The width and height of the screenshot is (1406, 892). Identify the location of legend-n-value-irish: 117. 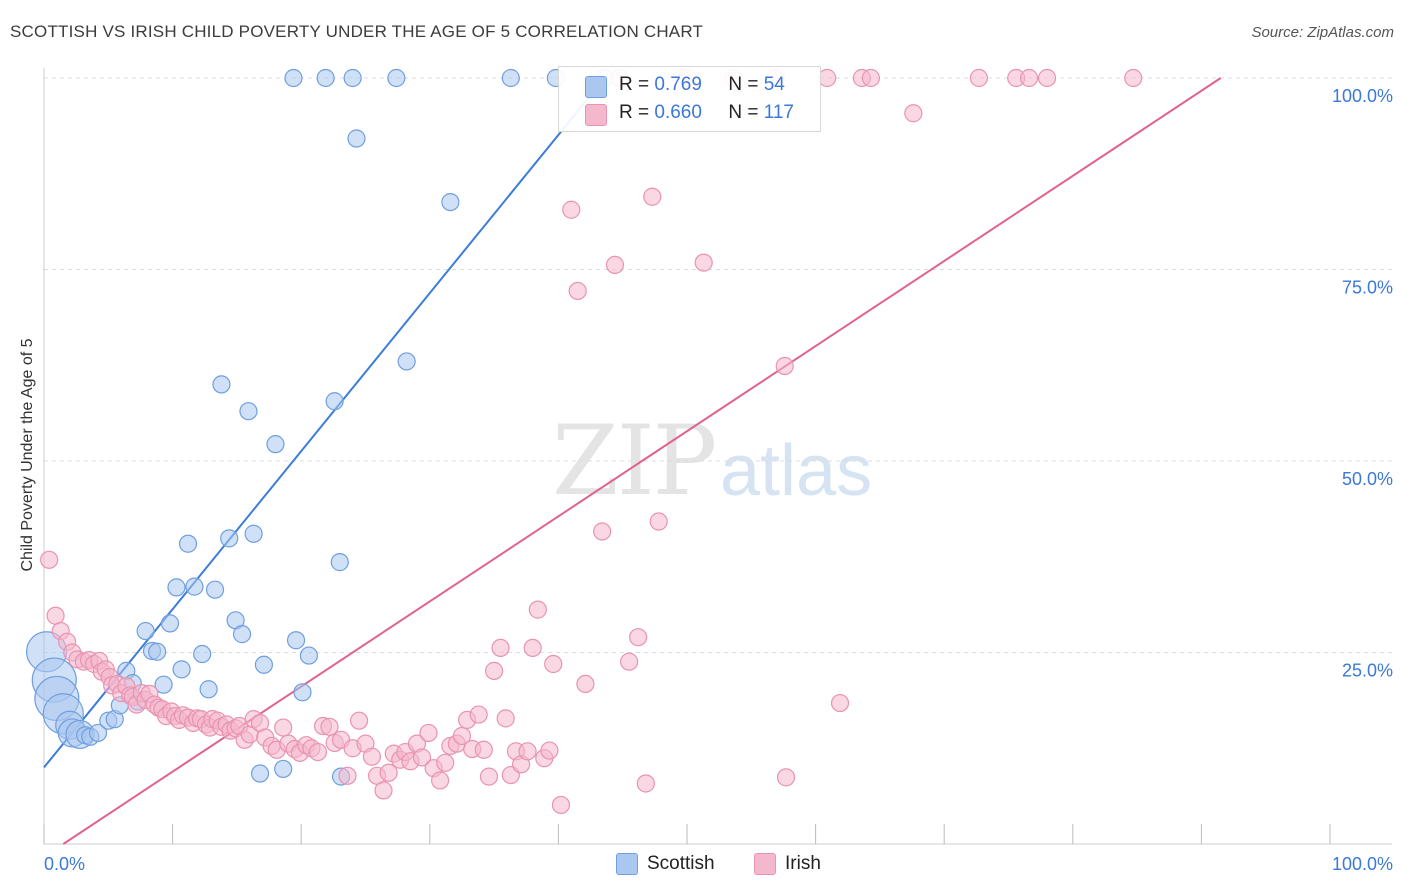
(778, 112).